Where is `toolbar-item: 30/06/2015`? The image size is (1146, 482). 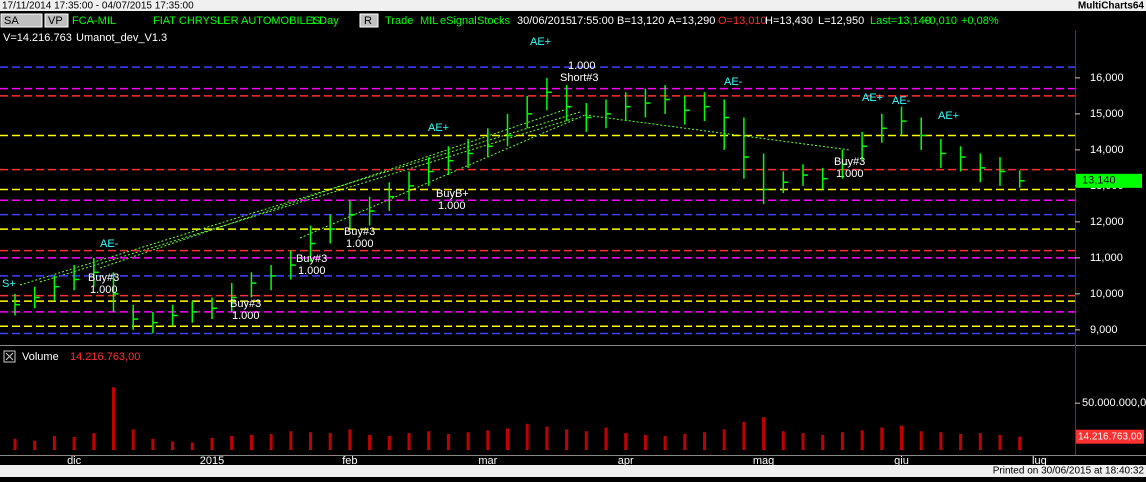
toolbar-item: 30/06/2015 is located at coordinates (544, 21).